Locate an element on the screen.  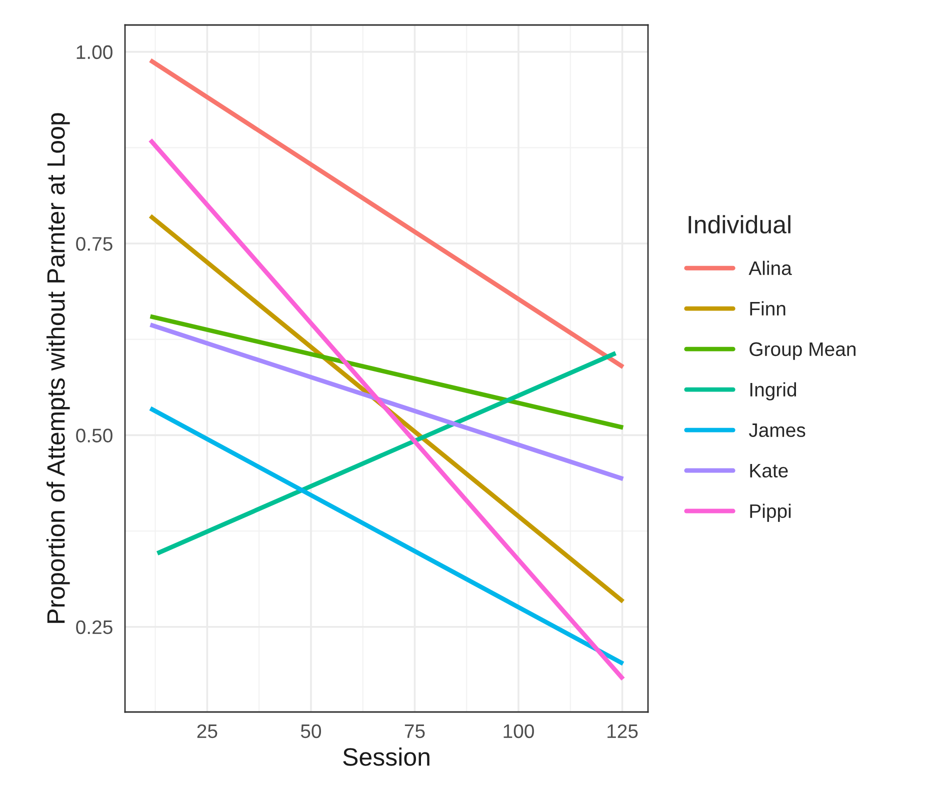
x-tick-label: 75 is located at coordinates (414, 731).